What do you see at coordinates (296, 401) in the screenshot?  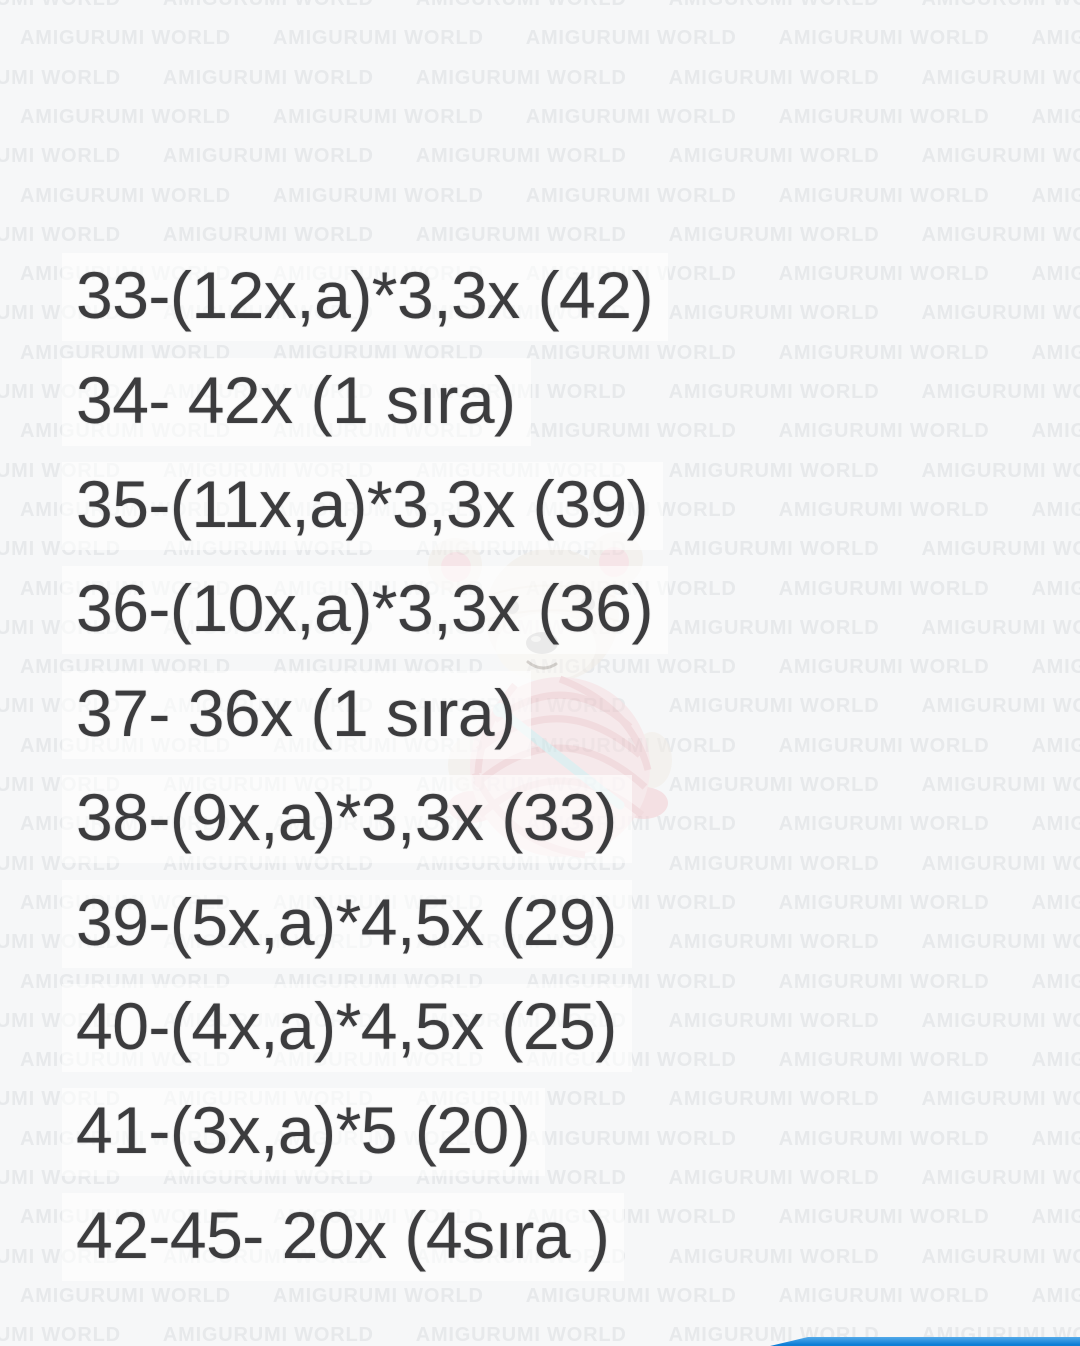 I see `pattern-line-text: 34- 42x (1 sıra)` at bounding box center [296, 401].